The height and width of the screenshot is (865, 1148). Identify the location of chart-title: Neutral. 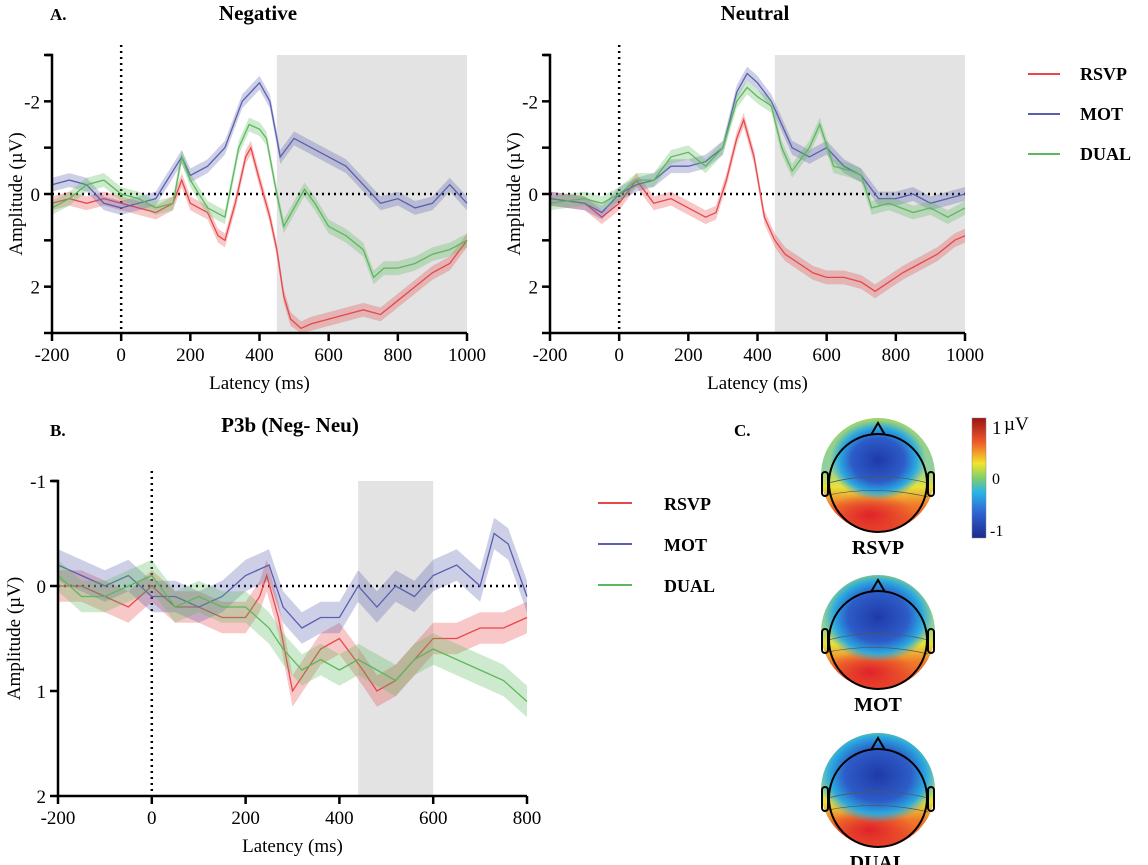
(755, 13).